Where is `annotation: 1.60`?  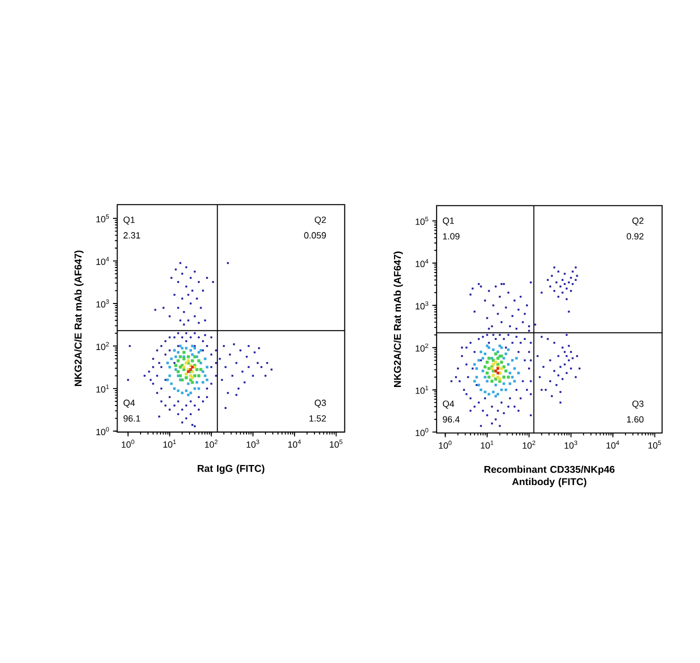 annotation: 1.60 is located at coordinates (635, 419).